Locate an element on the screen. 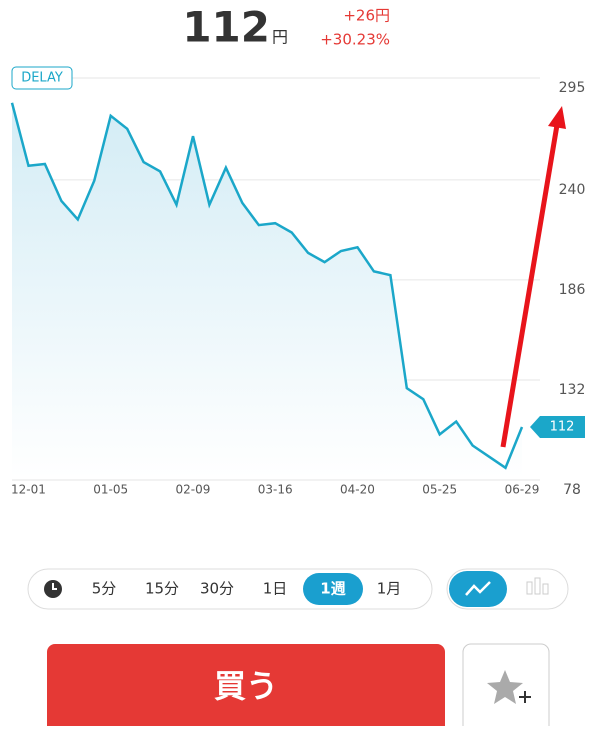 The width and height of the screenshot is (605, 730). timeframe-button: 1週 is located at coordinates (332, 589).